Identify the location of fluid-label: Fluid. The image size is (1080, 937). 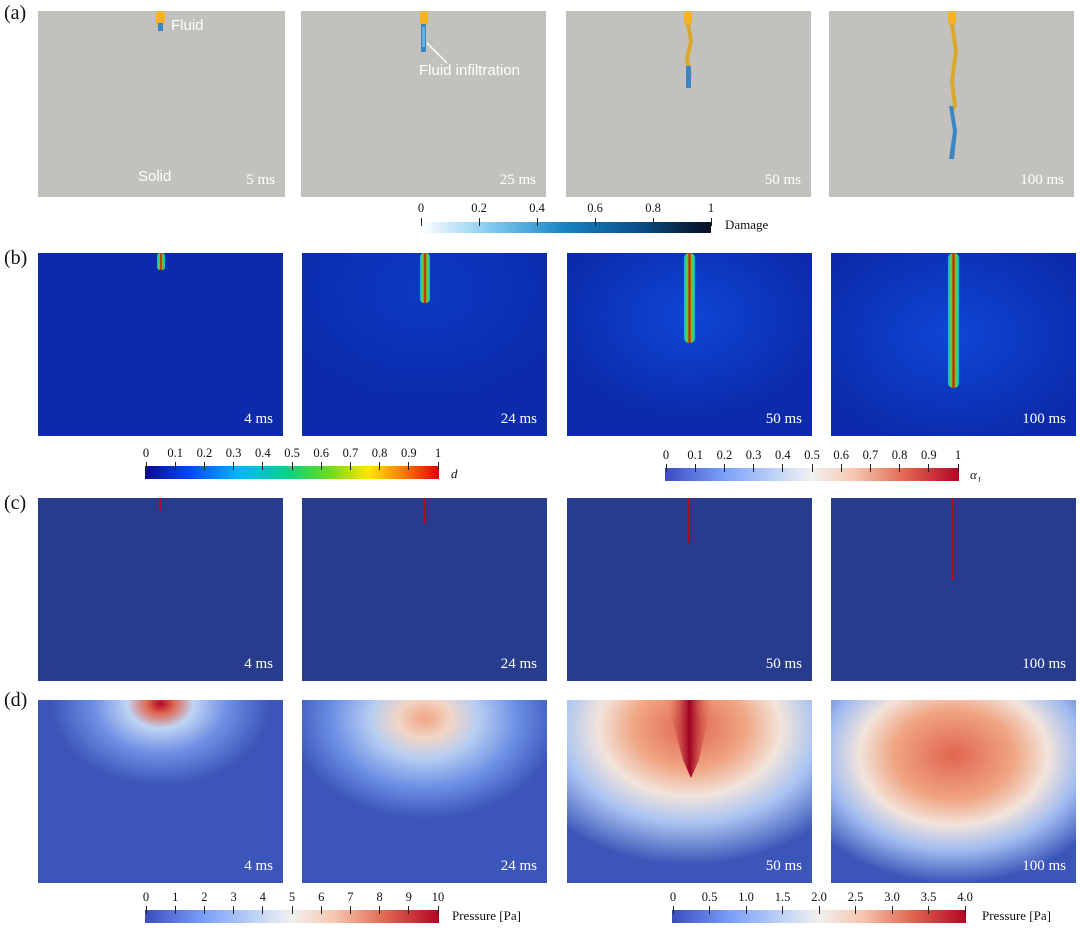
(187, 25).